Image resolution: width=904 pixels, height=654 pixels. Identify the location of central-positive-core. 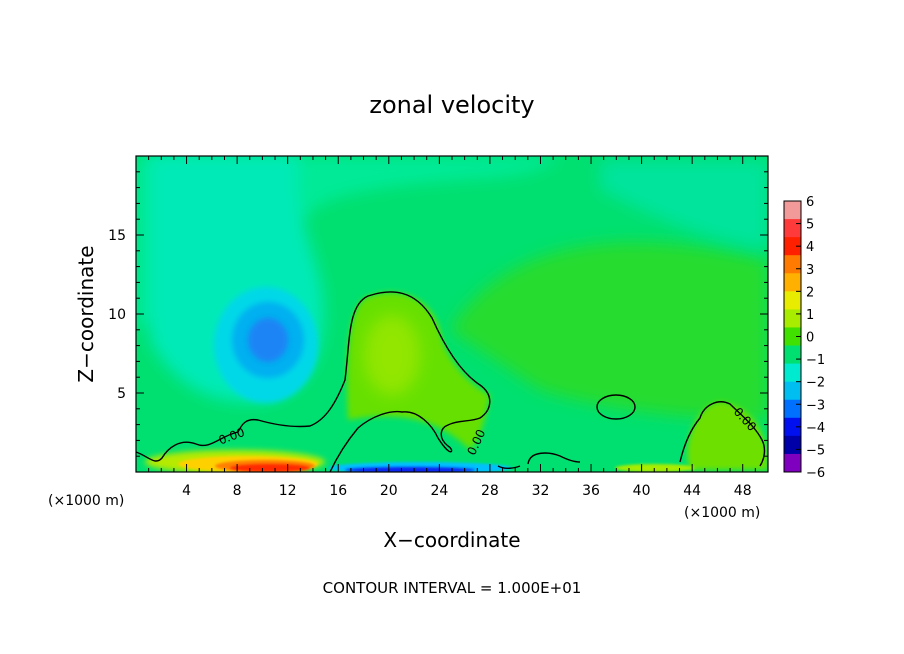
(392, 355).